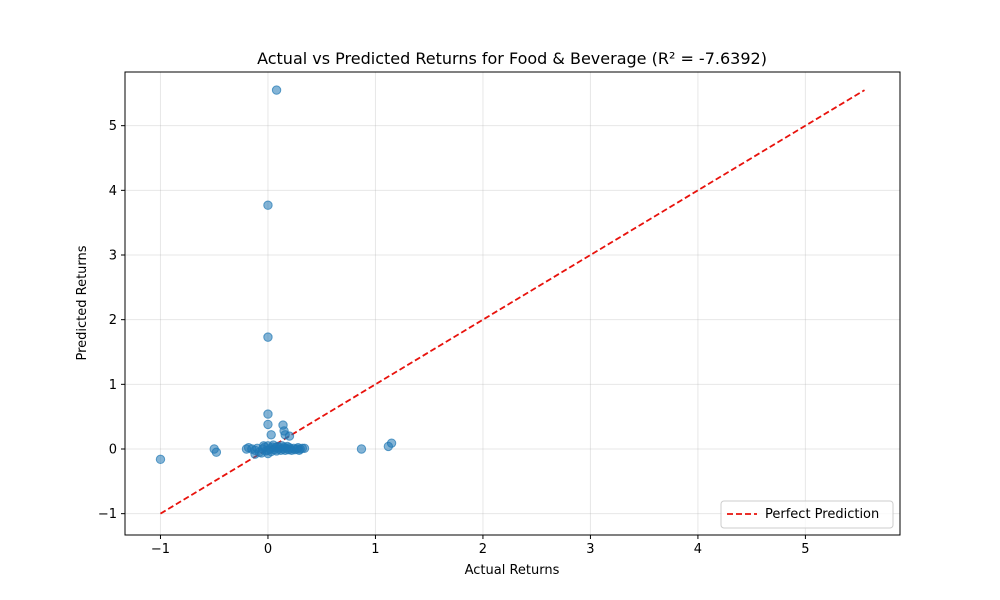  I want to click on x-axis-label: Actual Returns, so click(512, 570).